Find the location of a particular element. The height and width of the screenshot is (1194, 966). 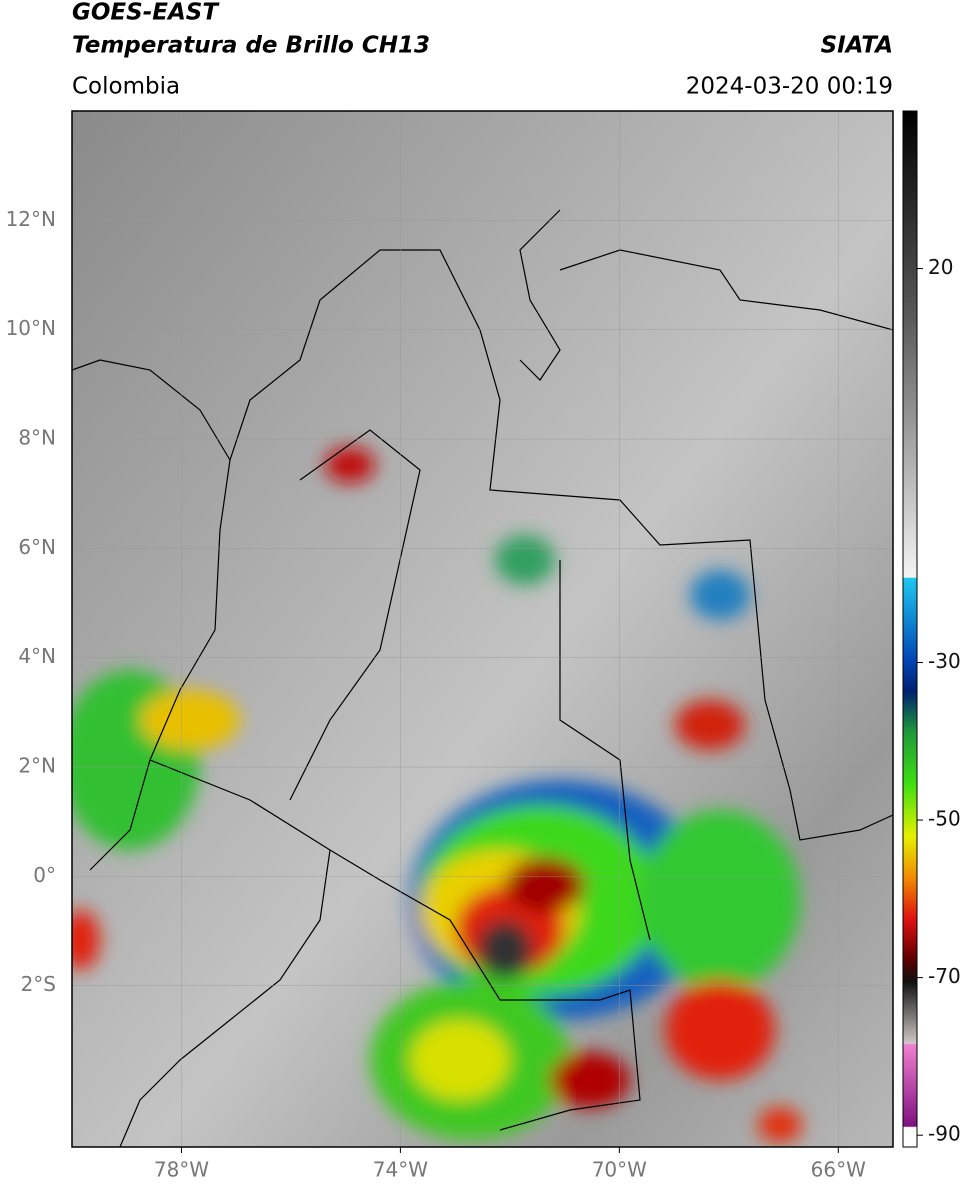

source: SIATA is located at coordinates (857, 46).